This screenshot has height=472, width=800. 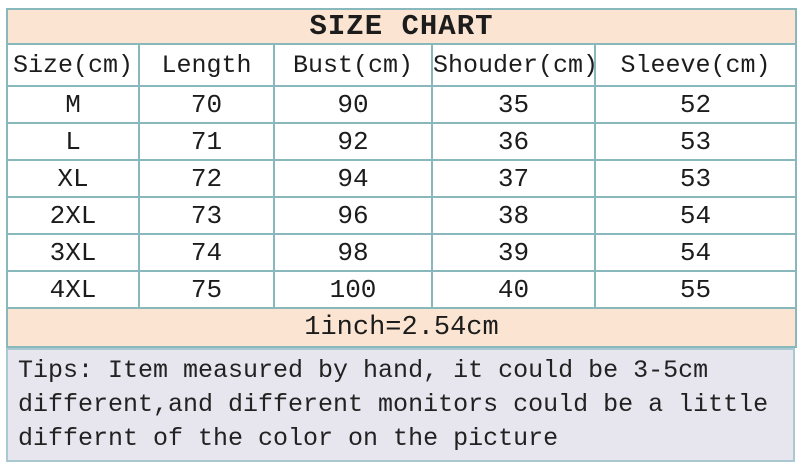 What do you see at coordinates (73, 178) in the screenshot?
I see `cell-size: XL` at bounding box center [73, 178].